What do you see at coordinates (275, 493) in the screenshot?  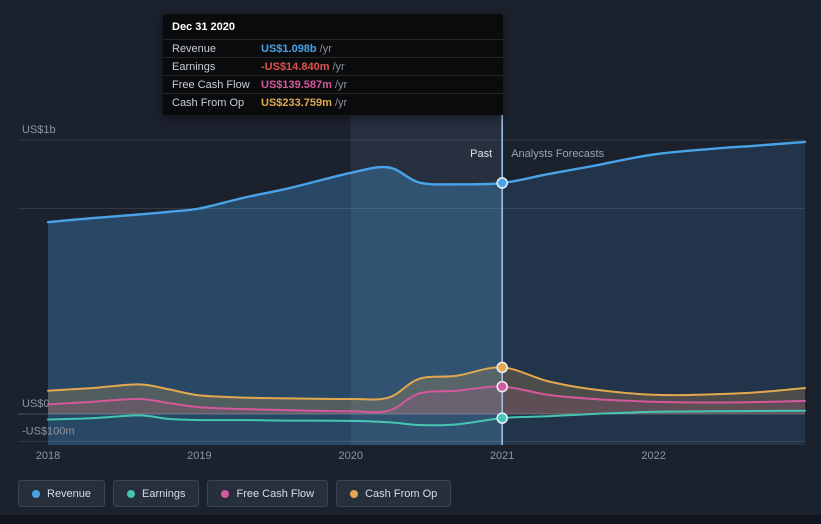 I see `legend-free-cash-flow-label: Free Cash Flow` at bounding box center [275, 493].